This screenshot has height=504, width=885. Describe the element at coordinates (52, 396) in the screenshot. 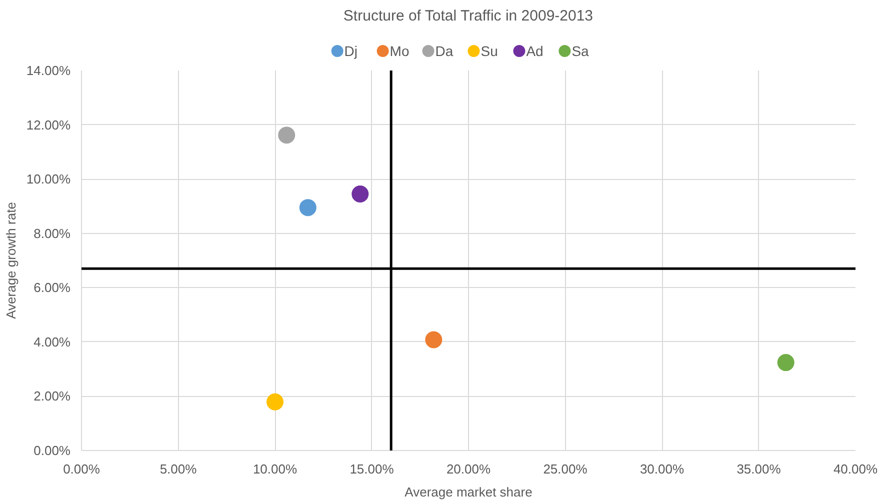

I see `y-tick-label: 2.00%` at that location.